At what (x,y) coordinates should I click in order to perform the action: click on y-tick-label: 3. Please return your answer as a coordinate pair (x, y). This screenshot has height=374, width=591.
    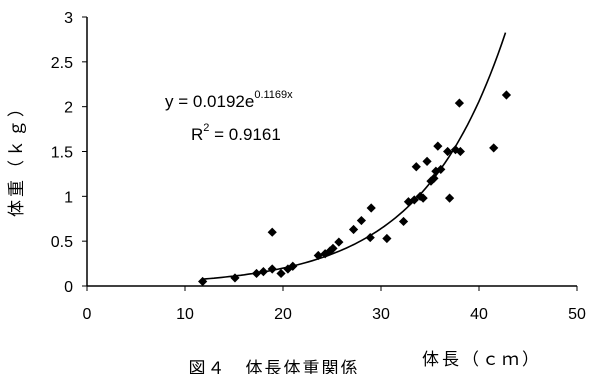
    Looking at the image, I should click on (68, 18).